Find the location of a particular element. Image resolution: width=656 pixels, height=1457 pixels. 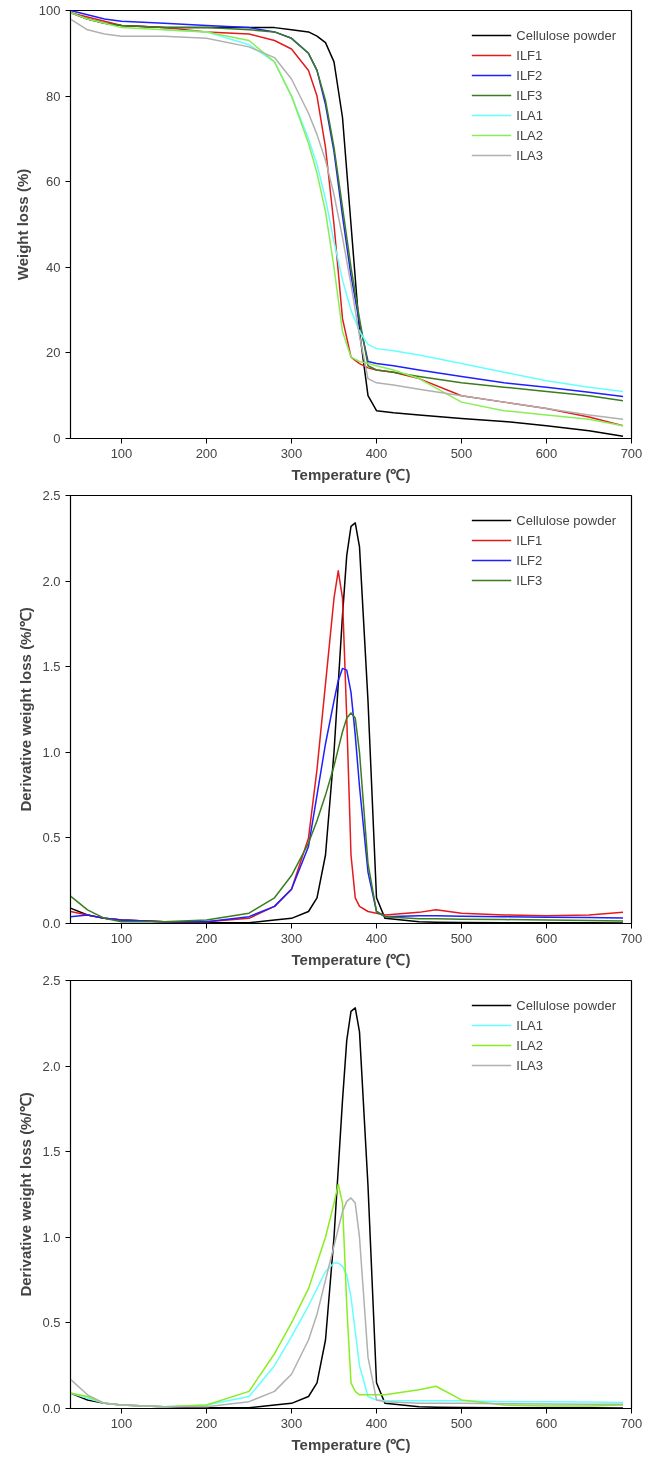

y-tick-label: 60 is located at coordinates (53, 182).